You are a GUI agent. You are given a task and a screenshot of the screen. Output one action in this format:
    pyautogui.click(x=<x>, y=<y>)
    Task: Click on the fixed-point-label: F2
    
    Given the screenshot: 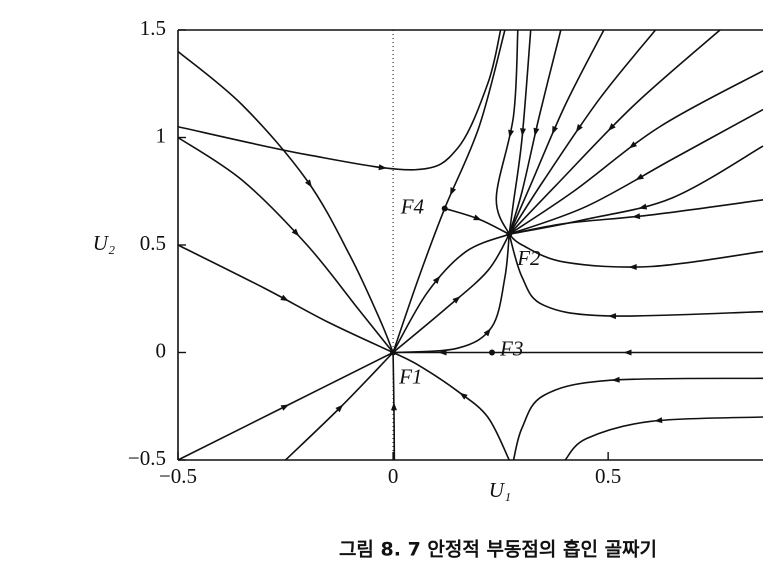 What is the action you would take?
    pyautogui.click(x=528, y=258)
    